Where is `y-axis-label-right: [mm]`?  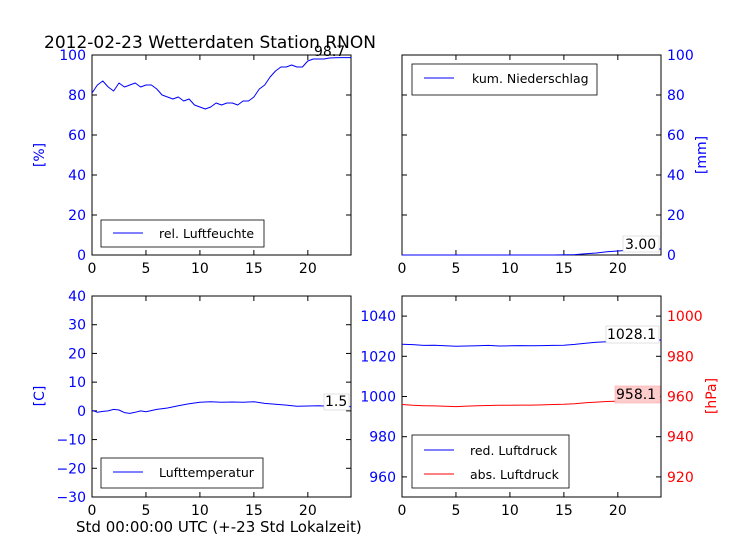
y-axis-label-right: [mm] is located at coordinates (702, 155).